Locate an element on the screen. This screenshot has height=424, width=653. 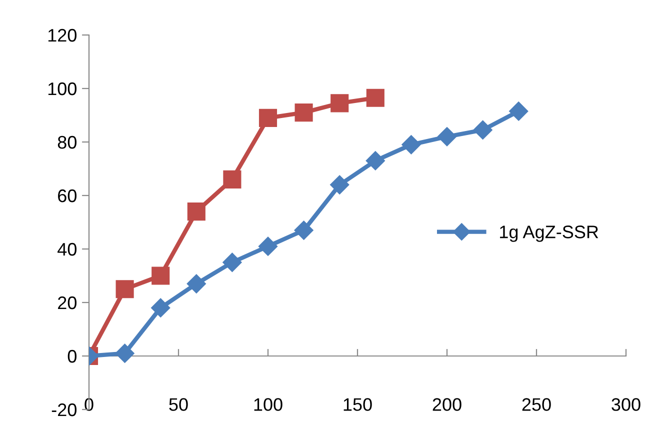
y-tick-label: 100 is located at coordinates (62, 89).